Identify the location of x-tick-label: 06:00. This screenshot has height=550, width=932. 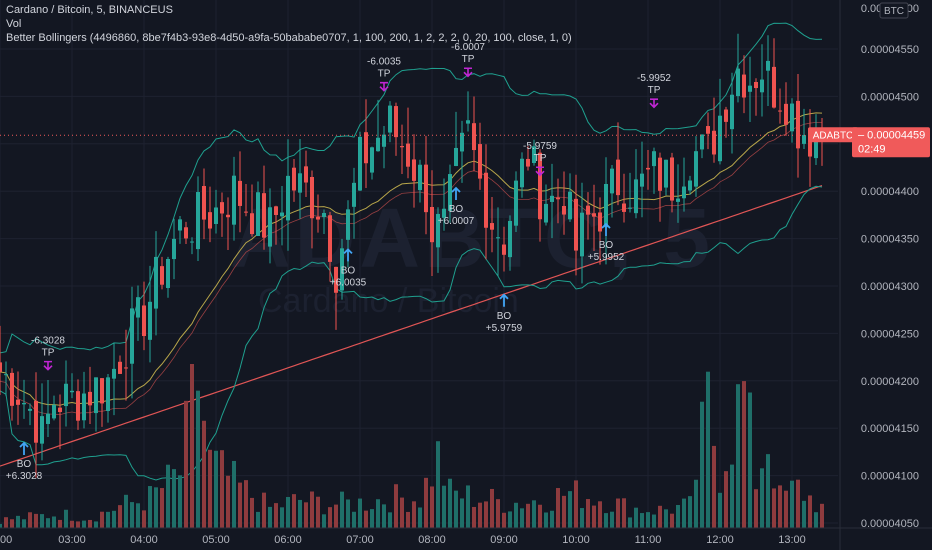
(288, 540).